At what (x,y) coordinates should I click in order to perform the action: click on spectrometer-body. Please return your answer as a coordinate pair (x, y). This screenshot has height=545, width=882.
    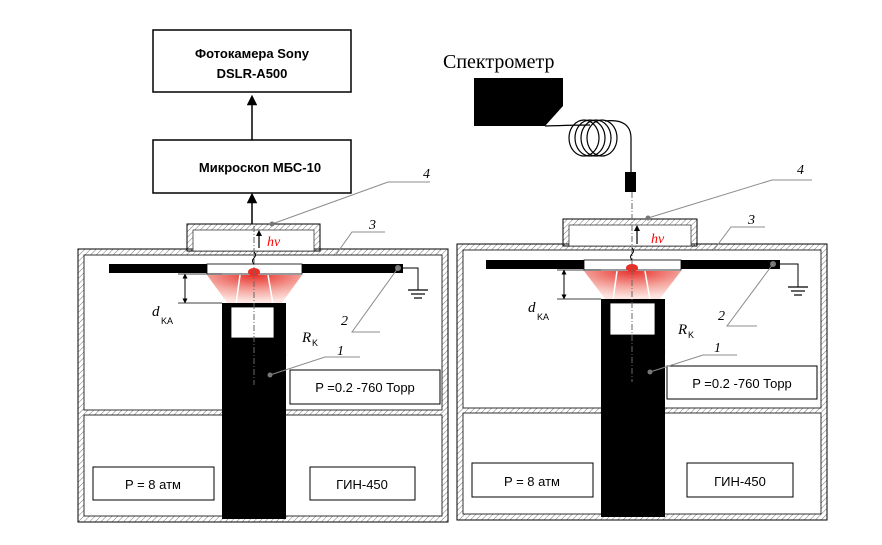
    Looking at the image, I should click on (518, 102).